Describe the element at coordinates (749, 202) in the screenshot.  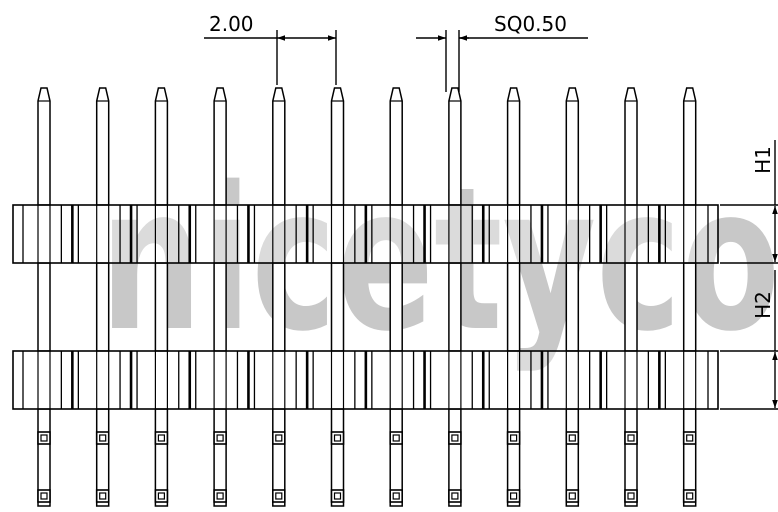
I see `h1-dimension: H1` at that location.